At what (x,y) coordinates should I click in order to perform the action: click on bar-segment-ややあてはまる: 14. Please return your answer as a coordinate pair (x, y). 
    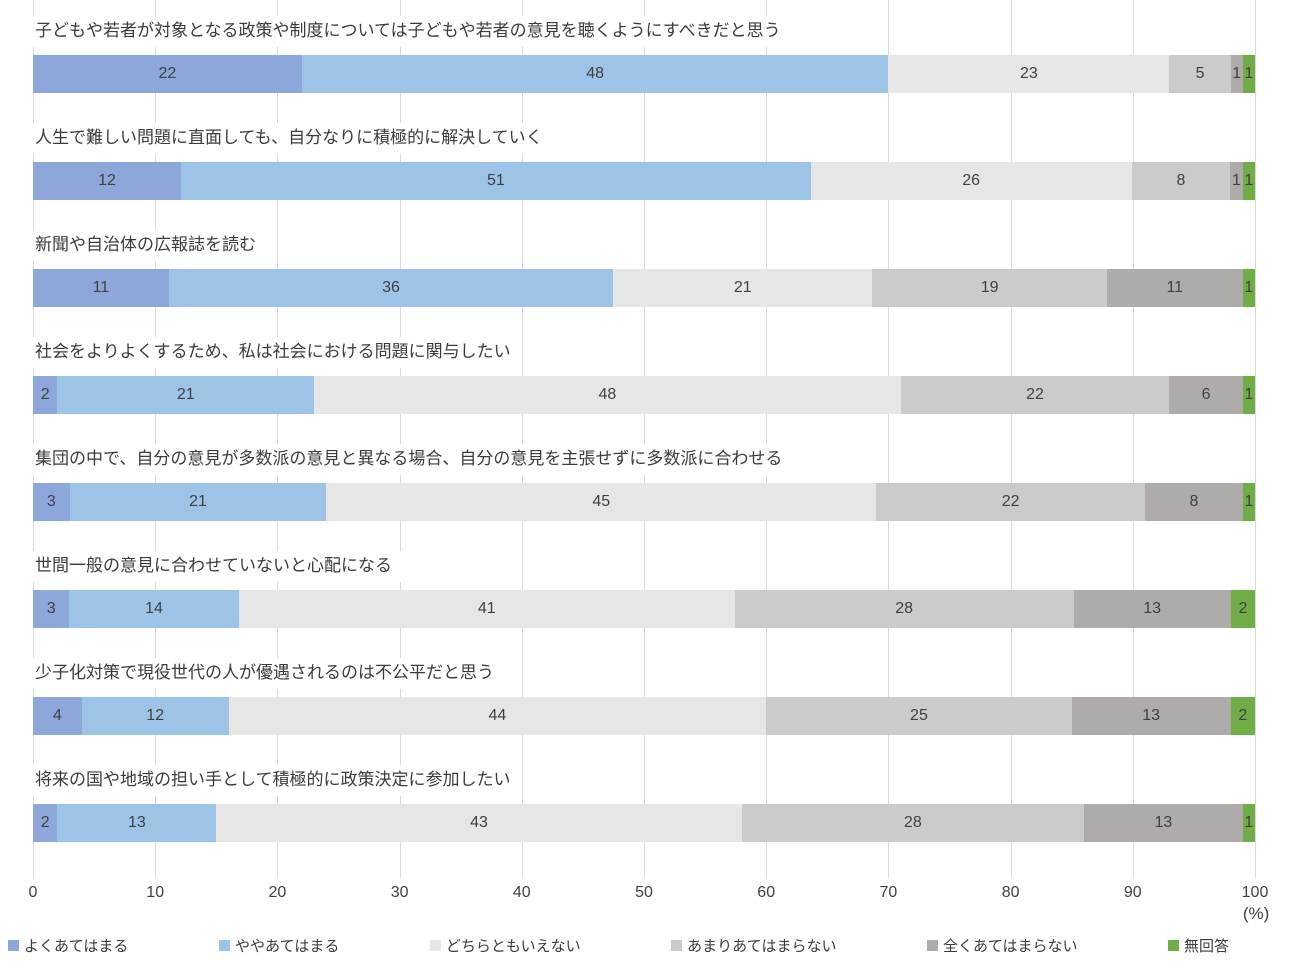
    Looking at the image, I should click on (154, 609).